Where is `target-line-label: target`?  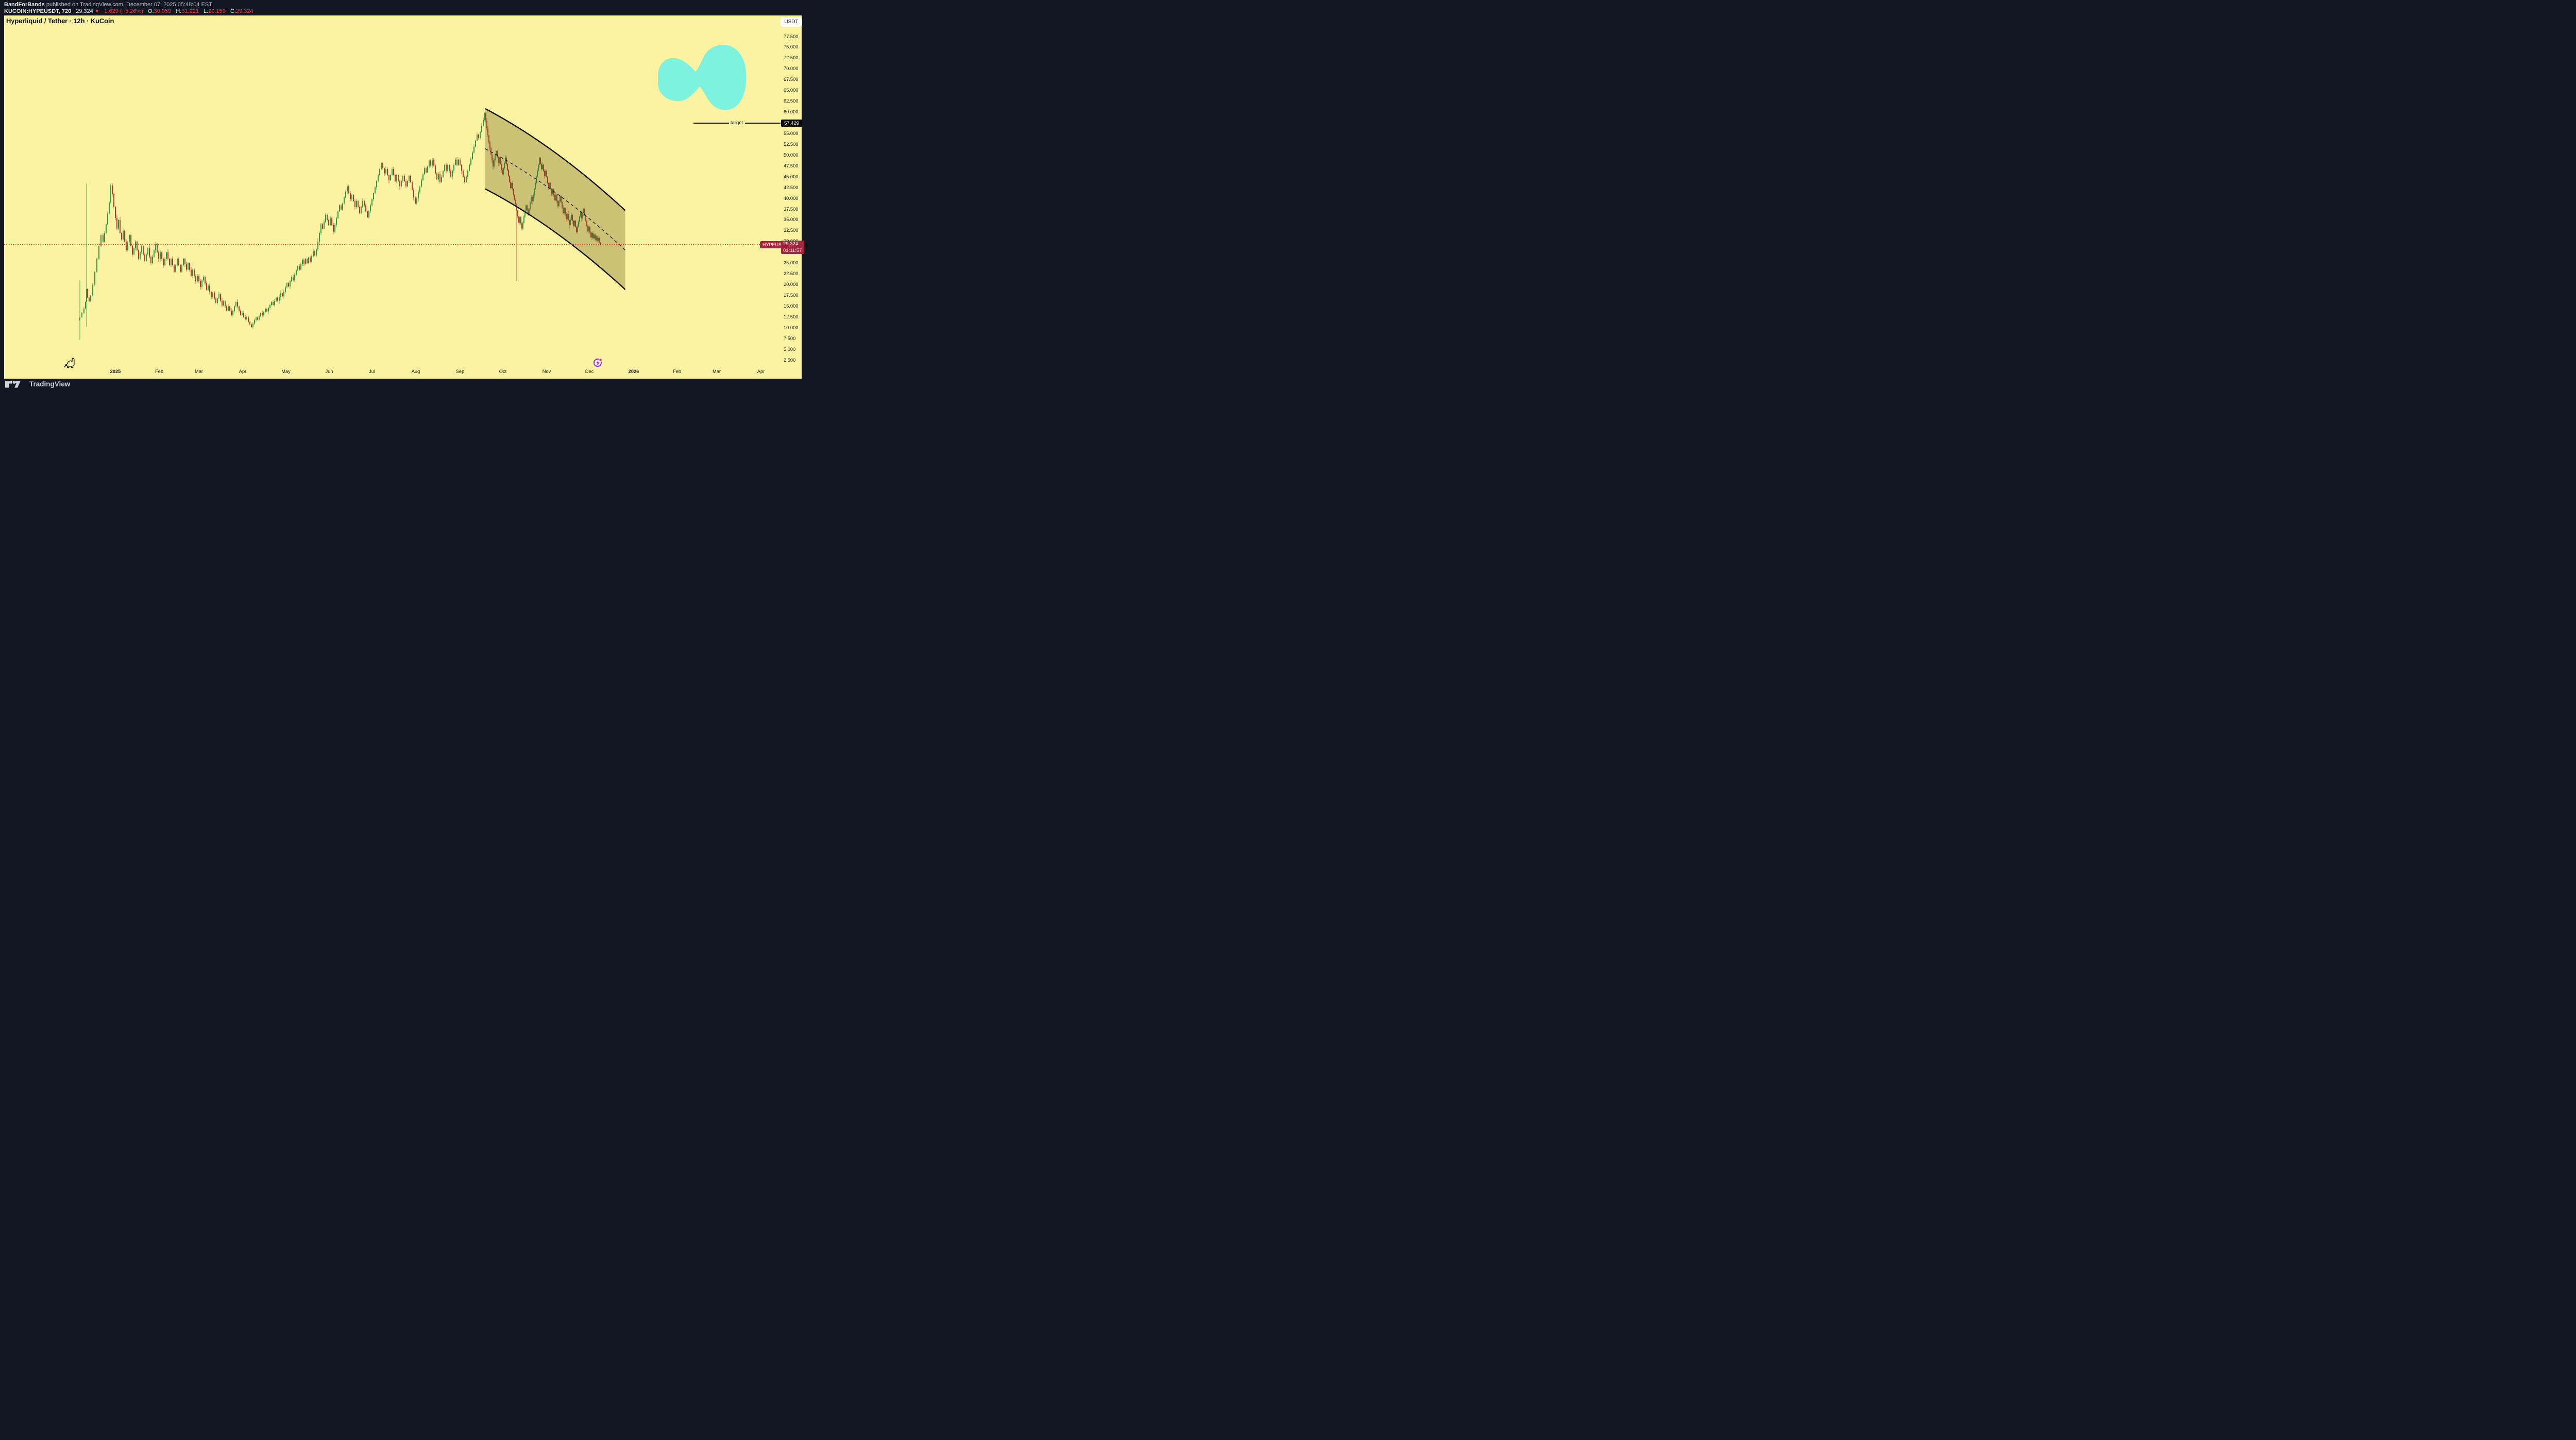
target-line-label: target is located at coordinates (736, 123).